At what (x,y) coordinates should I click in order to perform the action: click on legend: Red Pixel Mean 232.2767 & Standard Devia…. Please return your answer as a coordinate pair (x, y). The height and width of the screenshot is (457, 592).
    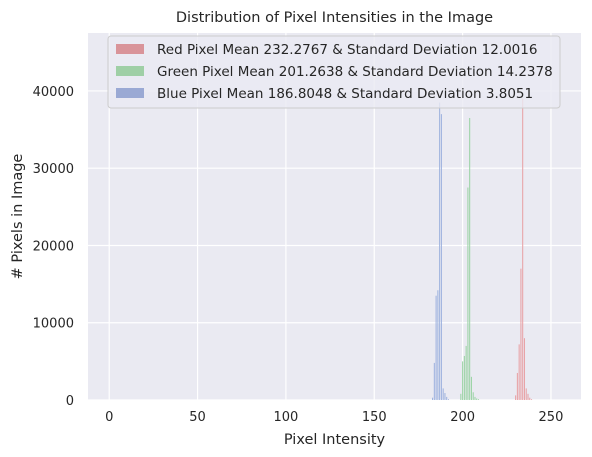
    Looking at the image, I should click on (334, 72).